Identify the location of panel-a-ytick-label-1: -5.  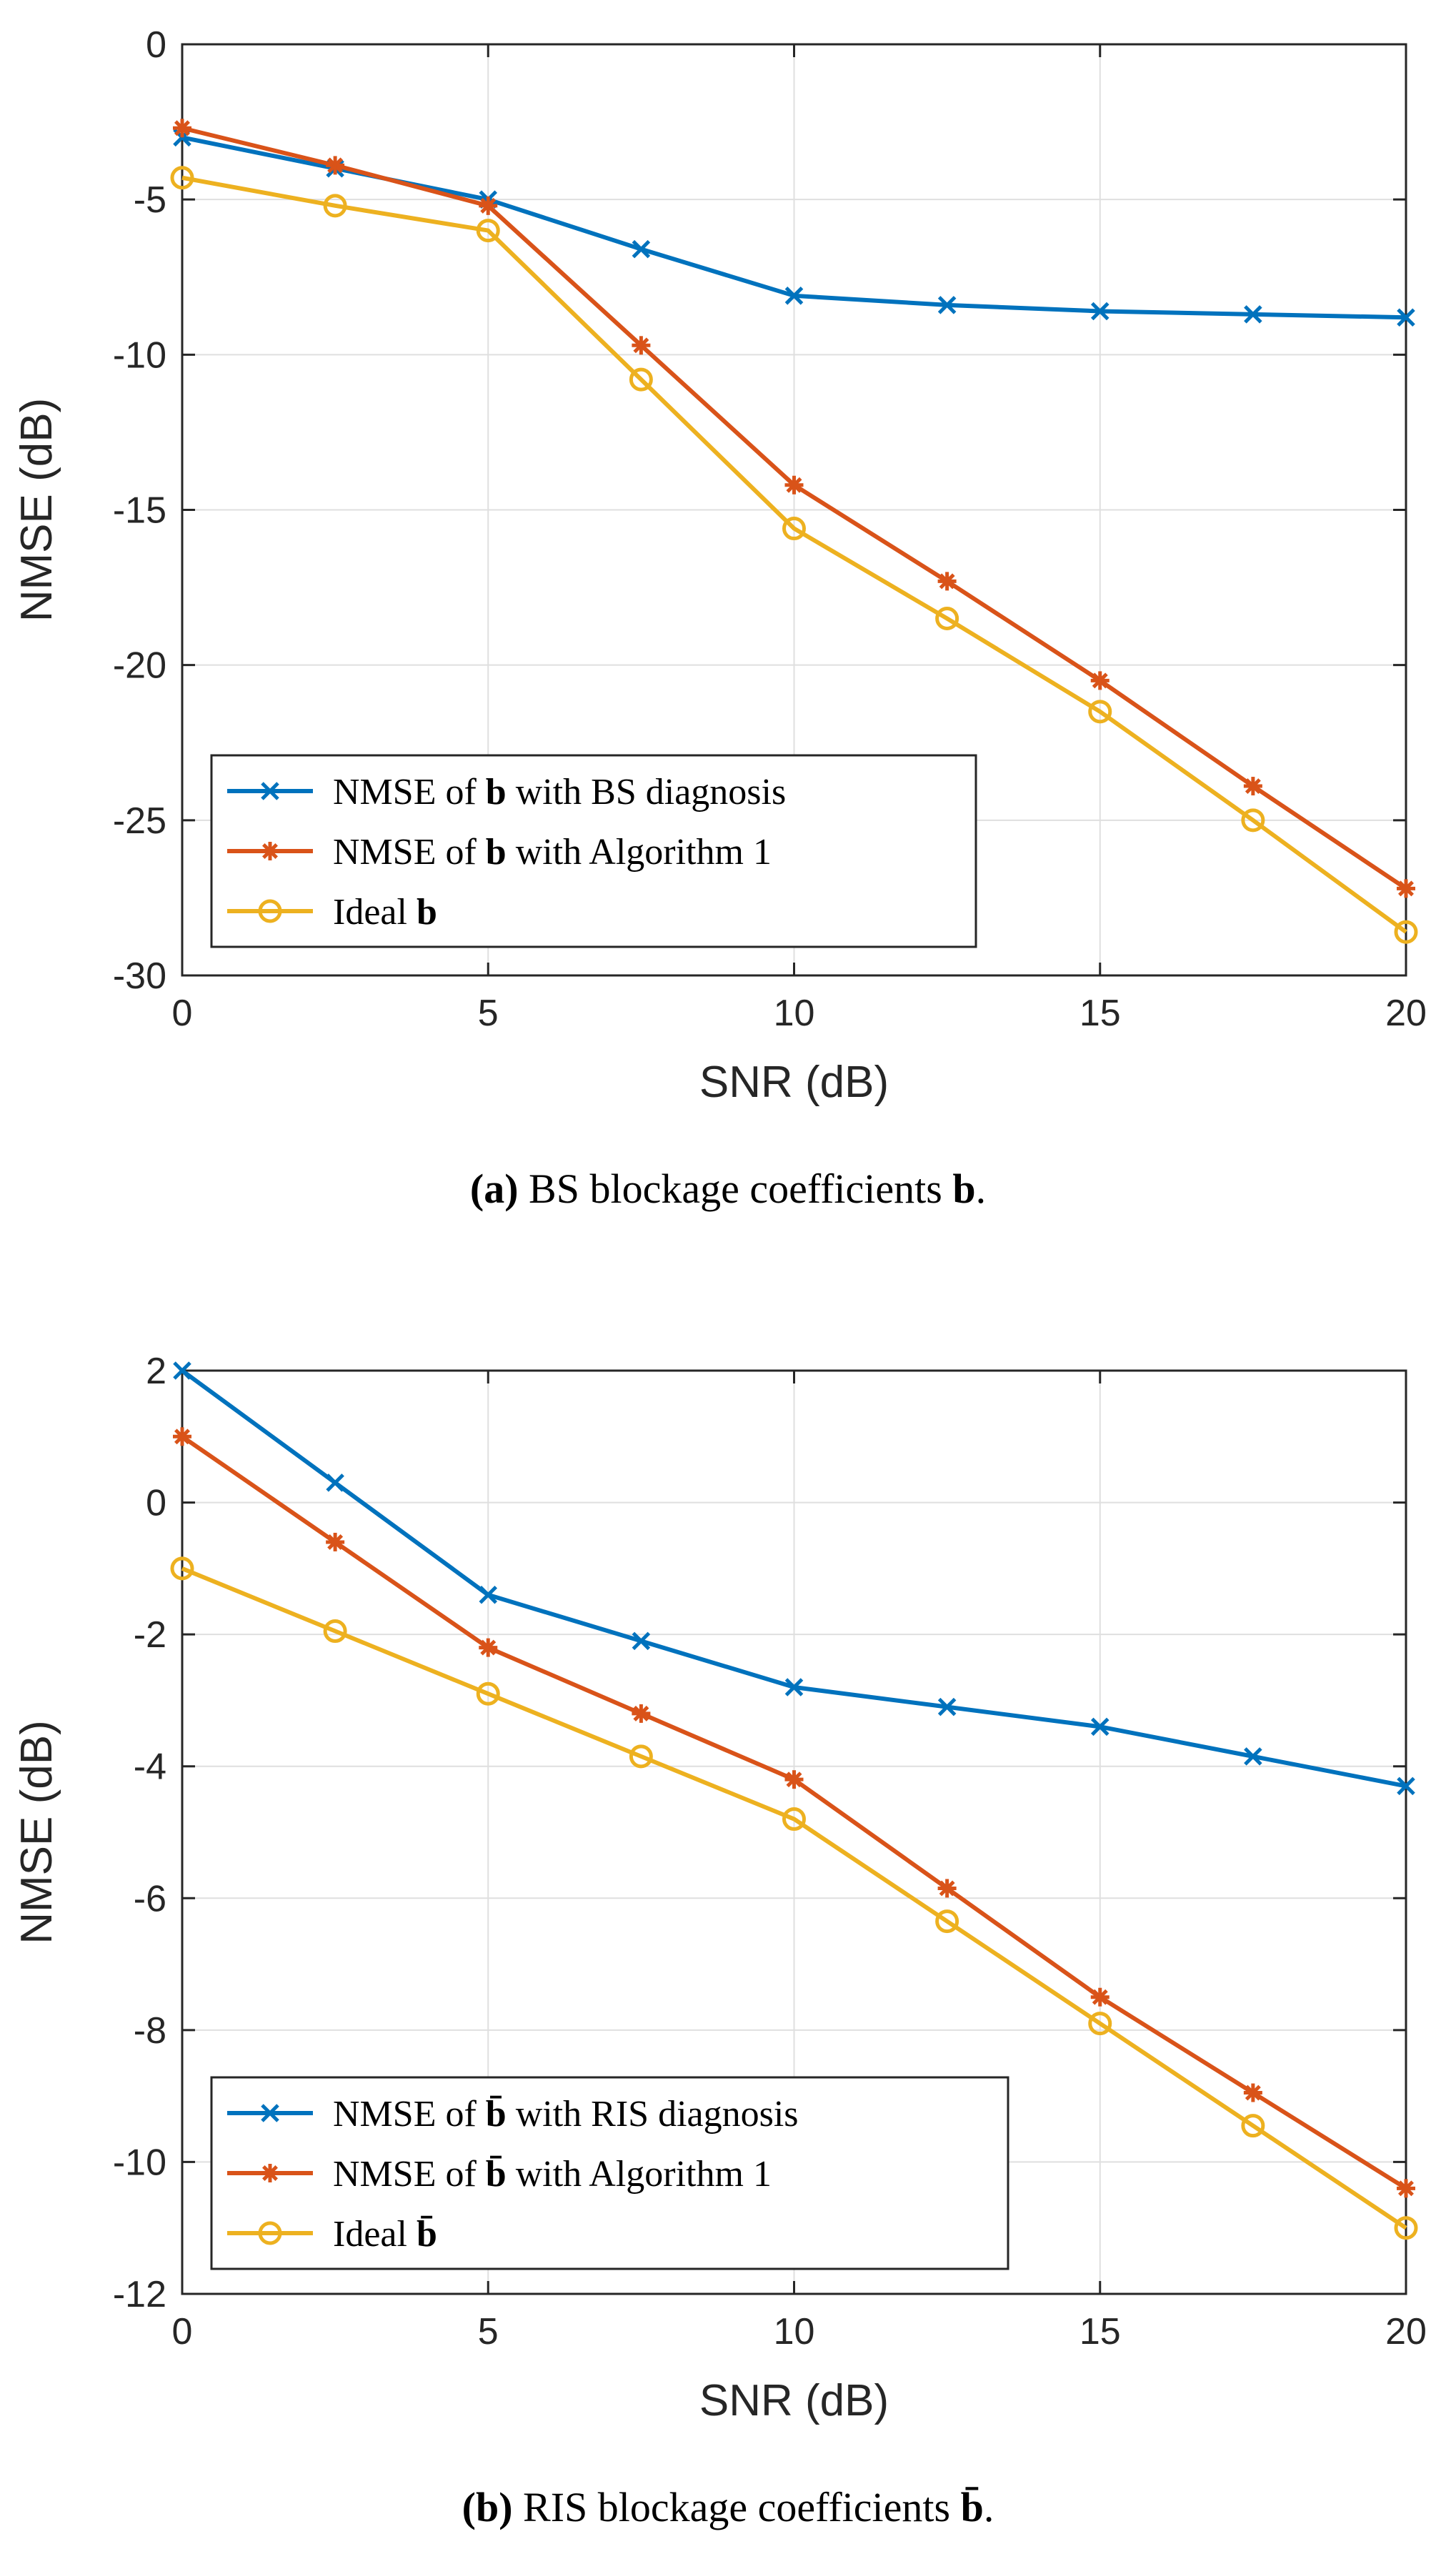
(150, 200).